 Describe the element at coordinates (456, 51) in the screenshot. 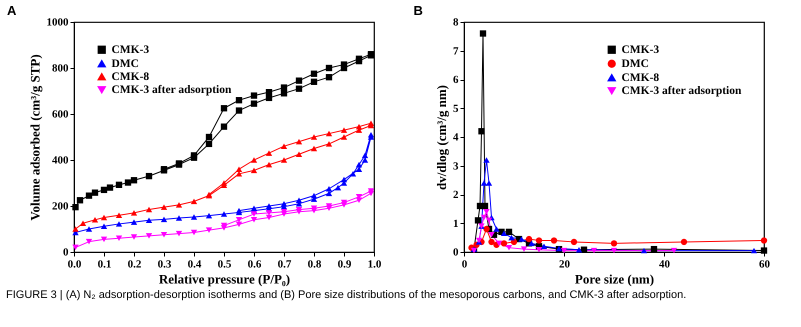

I see `y-tick-label: 7` at that location.